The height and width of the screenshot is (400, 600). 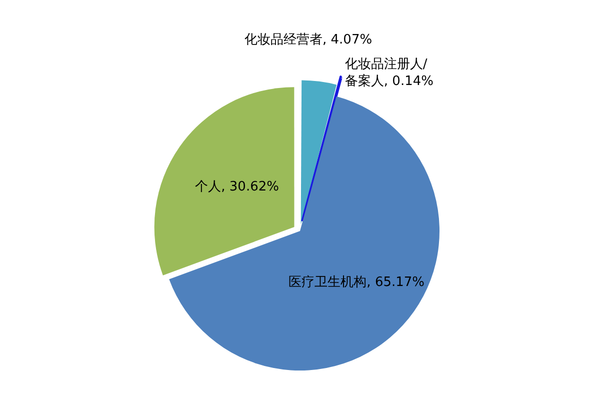 I want to click on slice-label: 化妆品经营者, 4.07%, so click(x=308, y=40).